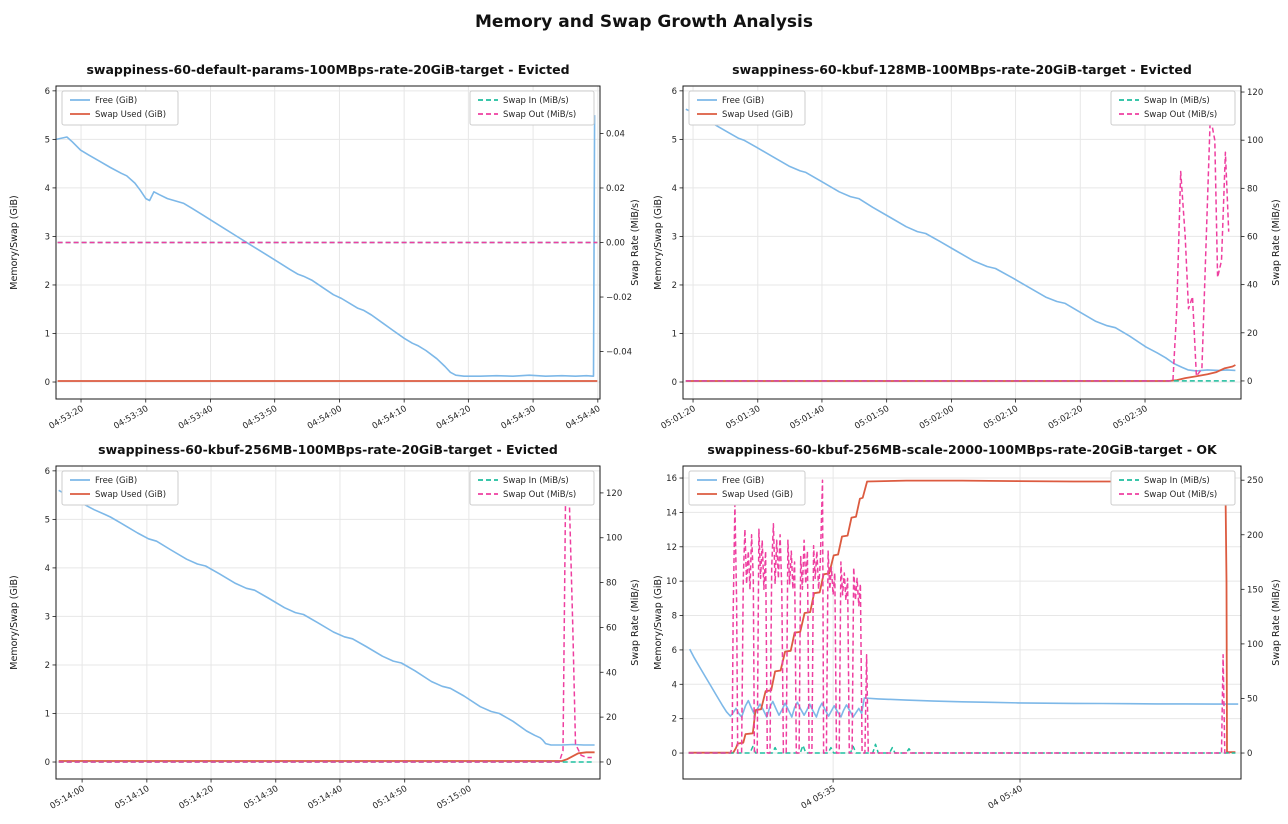 The height and width of the screenshot is (824, 1288). What do you see at coordinates (390, 418) in the screenshot?
I see `x-tick-label: 04:54:10` at bounding box center [390, 418].